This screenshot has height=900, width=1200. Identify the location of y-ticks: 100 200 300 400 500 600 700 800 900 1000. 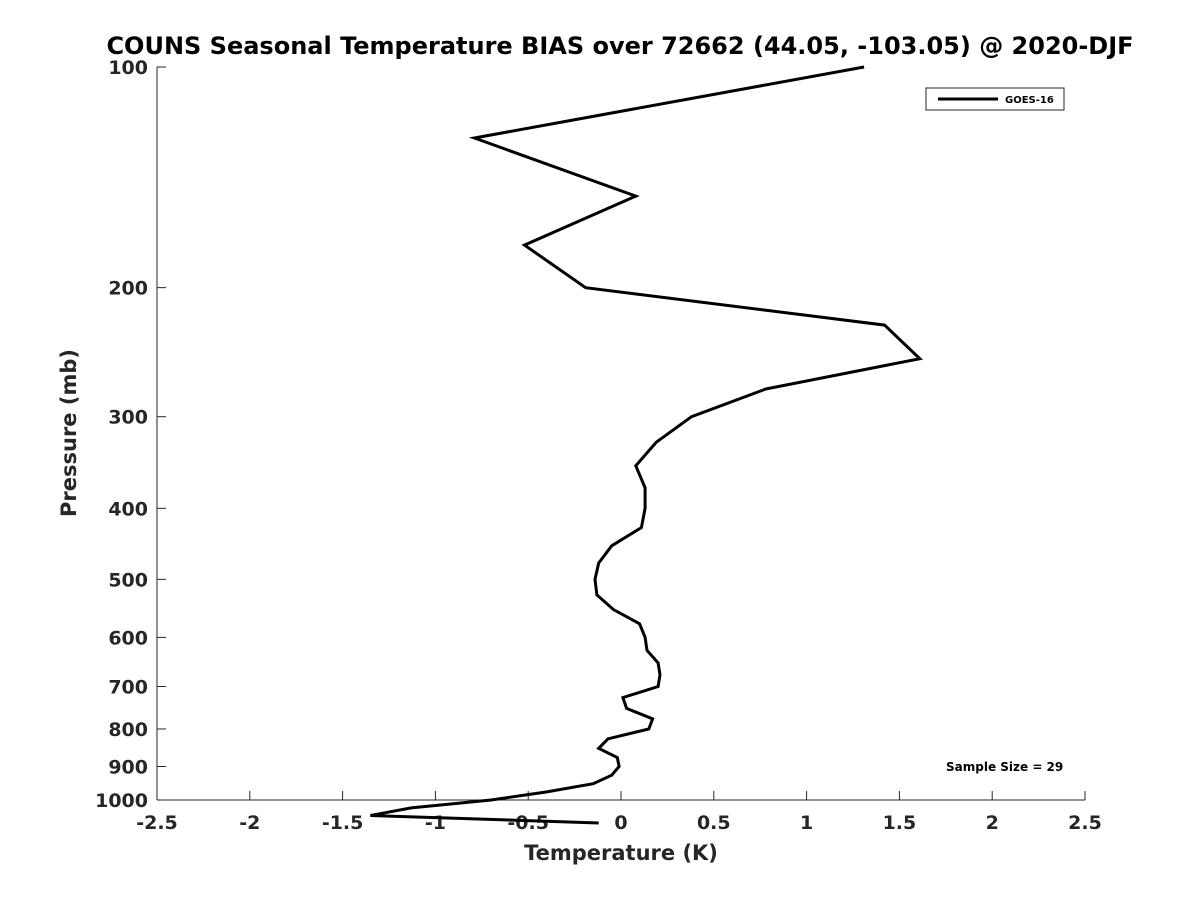
(130, 434).